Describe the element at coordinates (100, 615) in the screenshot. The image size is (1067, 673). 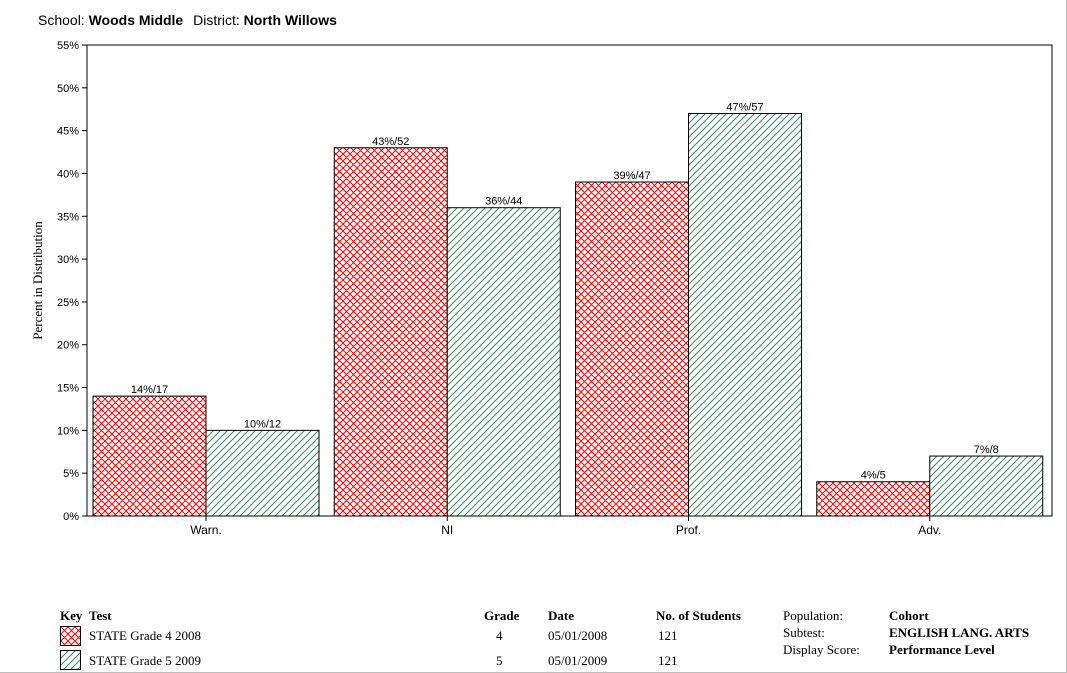
I see `legend-test-header: Test` at that location.